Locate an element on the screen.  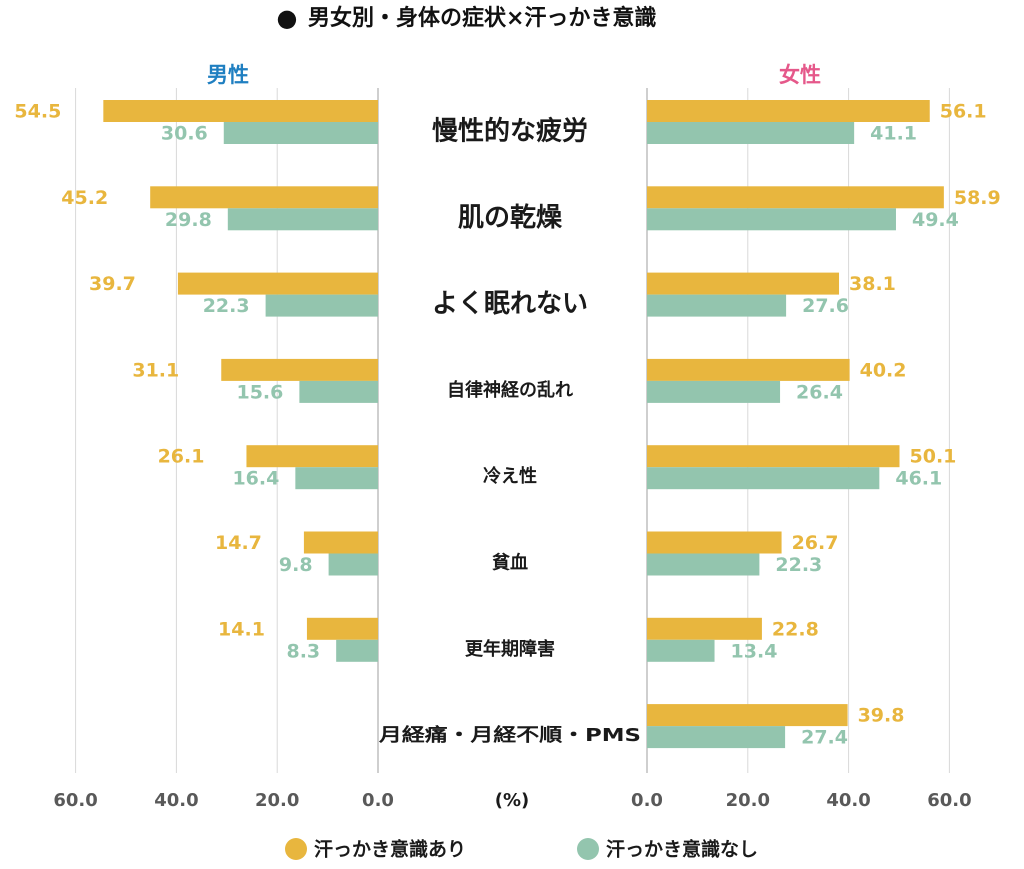
female-tick-label: 20.0 is located at coordinates (748, 800).